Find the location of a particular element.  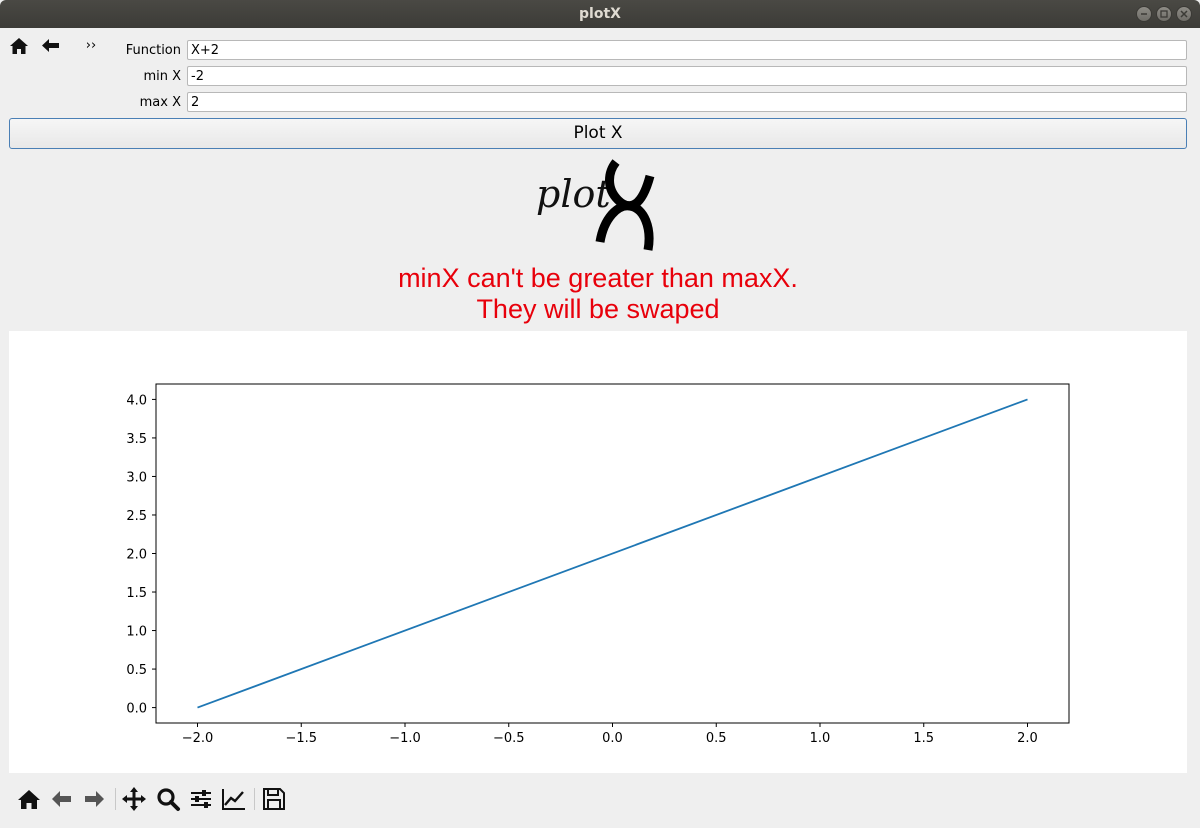

forward-arrow-icon is located at coordinates (94, 799).